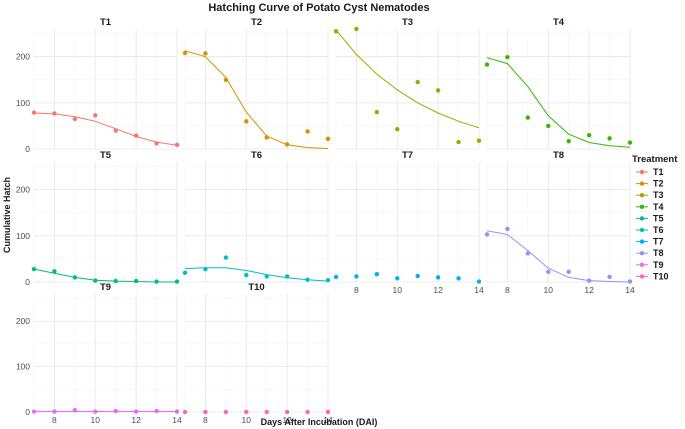 The height and width of the screenshot is (429, 685). I want to click on facet-label: T8, so click(558, 155).